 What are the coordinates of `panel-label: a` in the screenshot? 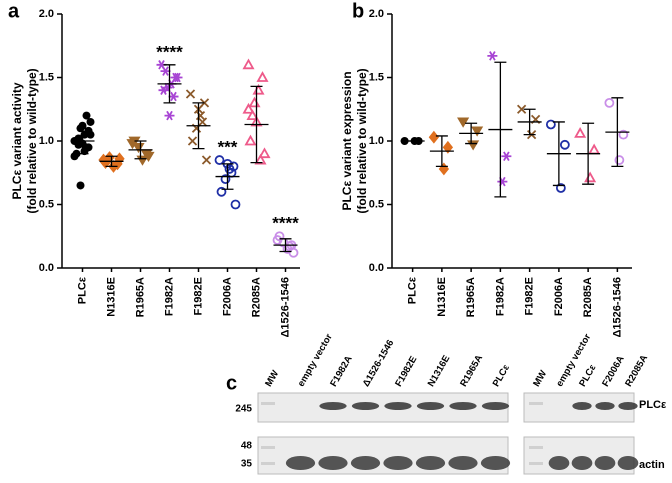 It's located at (14, 11).